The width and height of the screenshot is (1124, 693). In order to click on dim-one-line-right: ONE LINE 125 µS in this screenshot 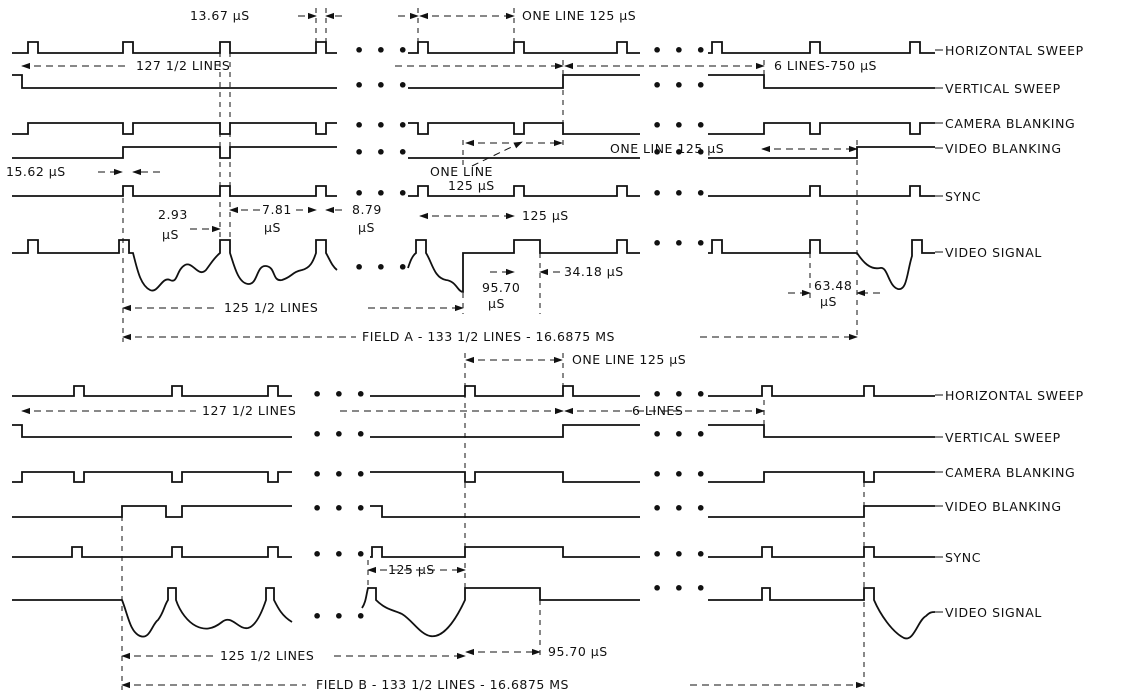, I will do `click(667, 148)`.